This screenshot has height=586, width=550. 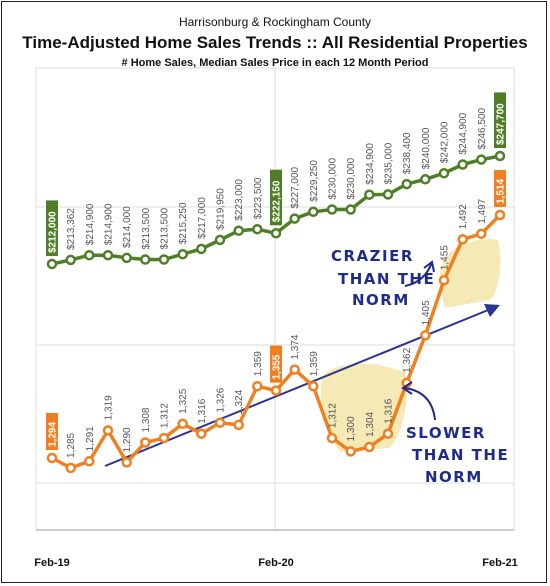 What do you see at coordinates (492, 310) in the screenshot?
I see `trend-arrowhead` at bounding box center [492, 310].